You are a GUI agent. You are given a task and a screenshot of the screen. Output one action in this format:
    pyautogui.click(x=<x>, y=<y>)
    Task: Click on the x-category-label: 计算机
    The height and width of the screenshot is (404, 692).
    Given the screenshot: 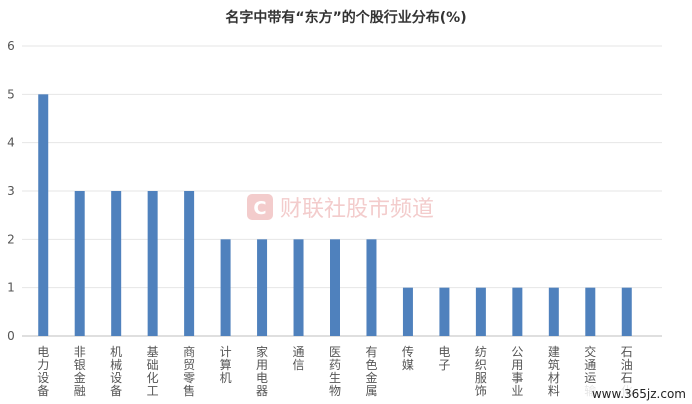 What is the action you would take?
    pyautogui.click(x=226, y=365)
    